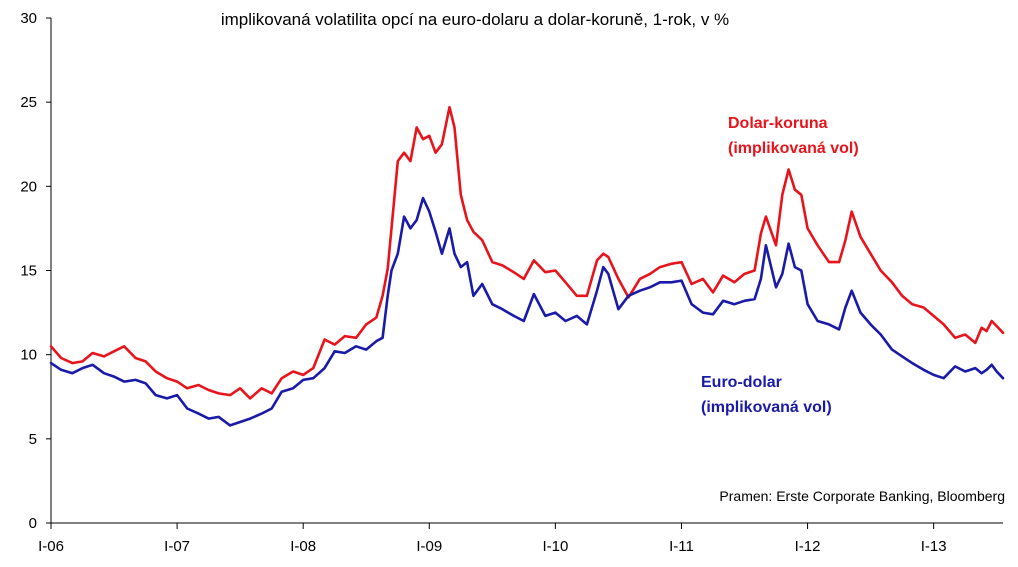 Image resolution: width=1018 pixels, height=567 pixels. I want to click on x-tick-label: I-09, so click(429, 546).